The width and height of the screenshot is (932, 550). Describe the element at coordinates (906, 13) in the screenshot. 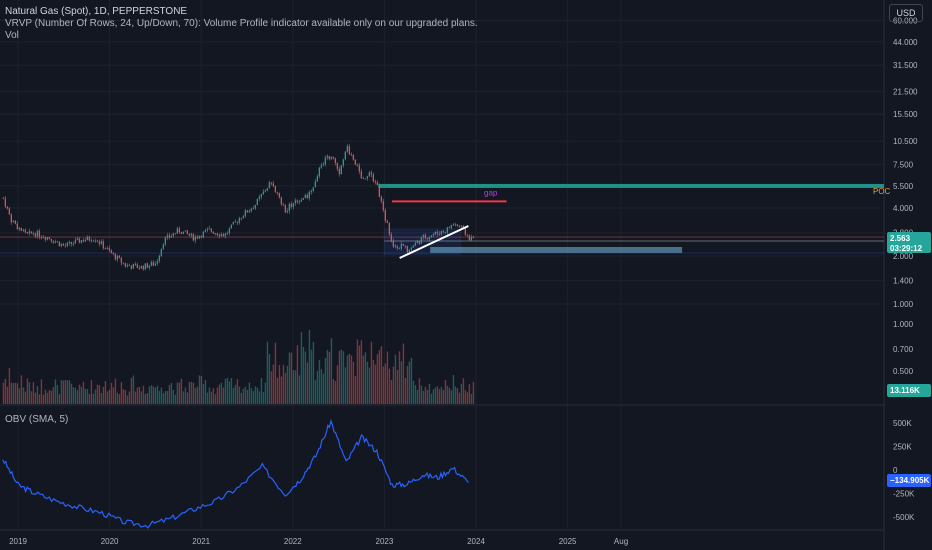

I see `currency-button: USD` at that location.